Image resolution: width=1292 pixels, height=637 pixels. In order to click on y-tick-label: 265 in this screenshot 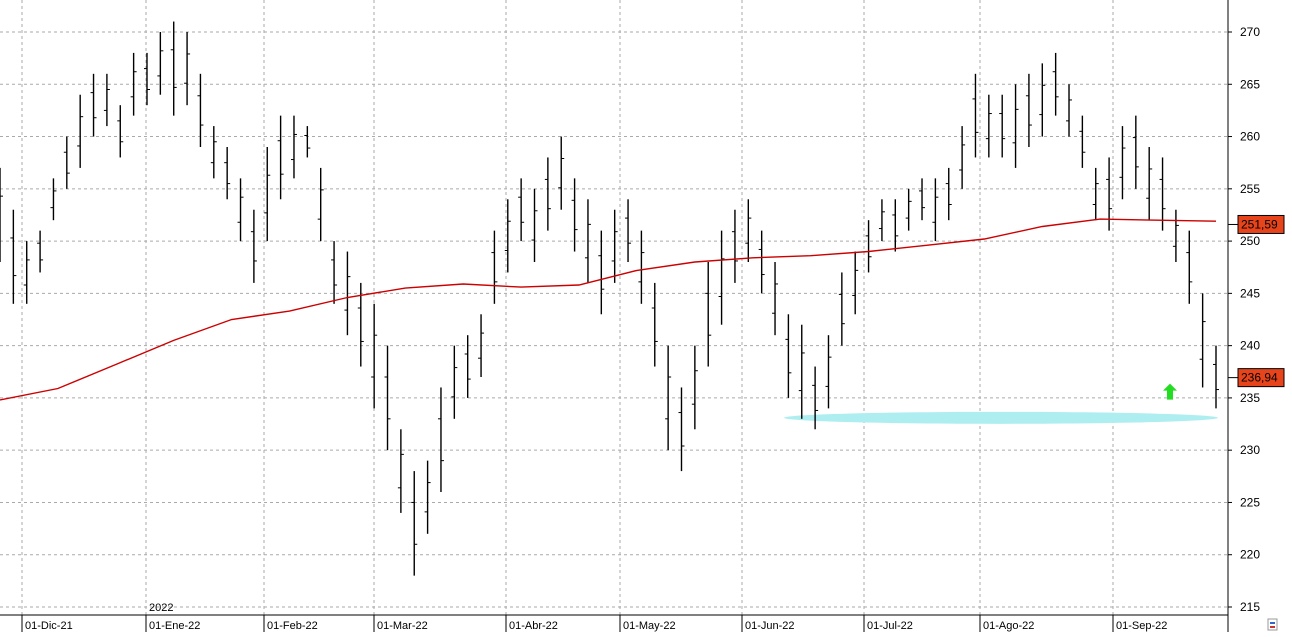, I will do `click(1250, 84)`.